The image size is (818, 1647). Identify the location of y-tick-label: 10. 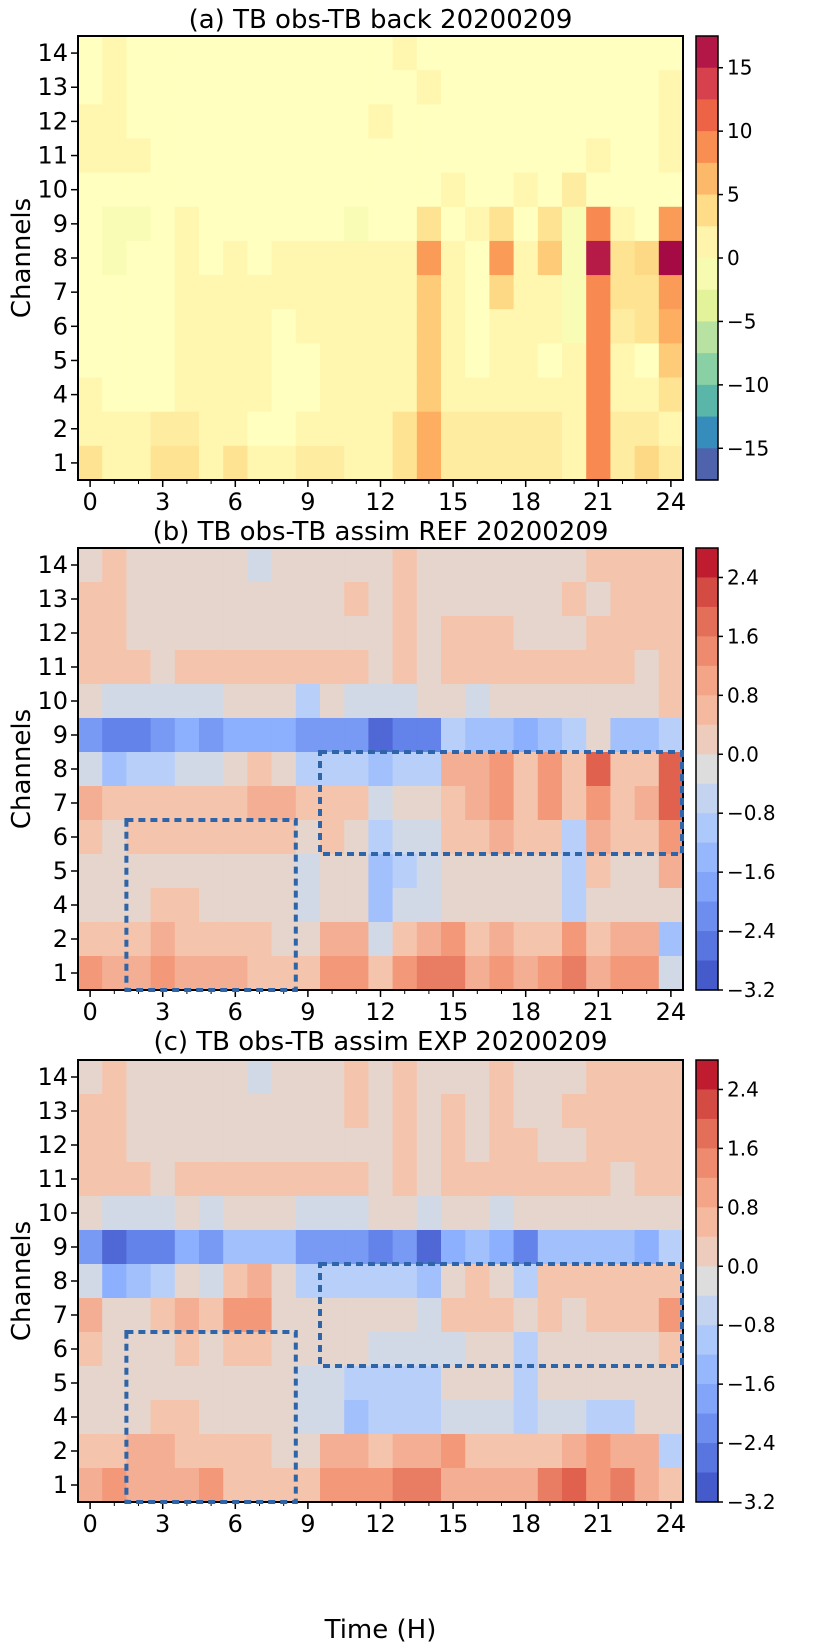
(52, 701).